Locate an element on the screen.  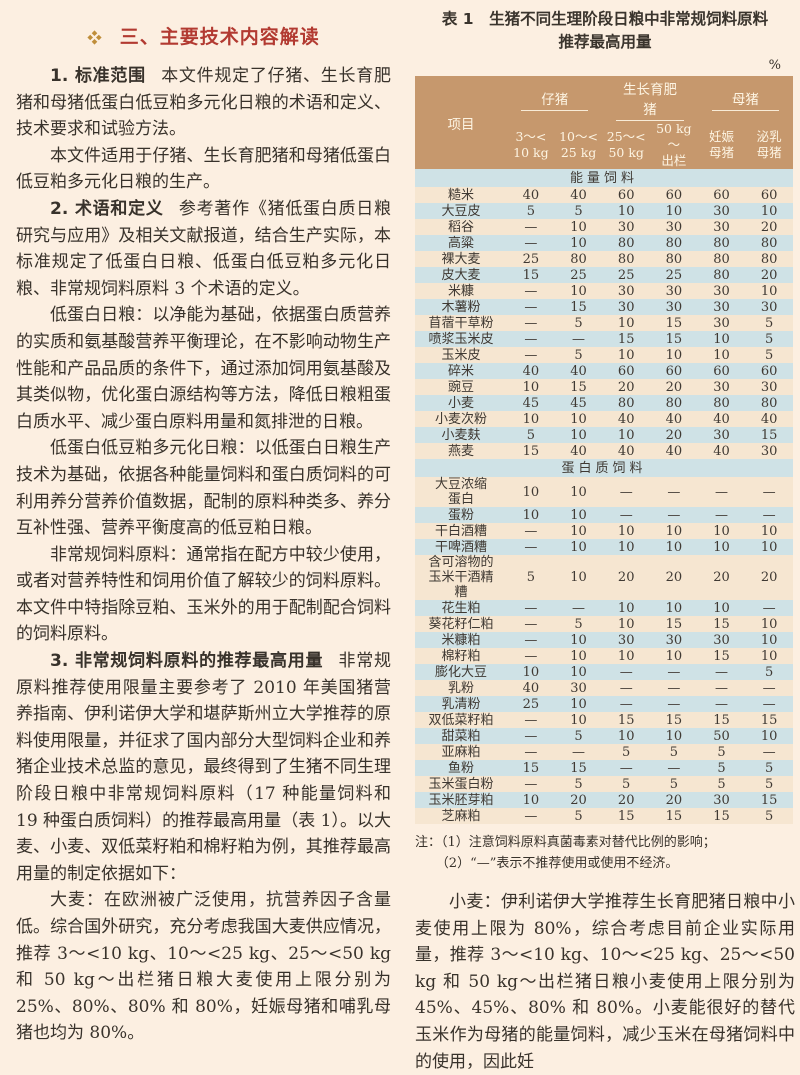
table-row: 葵花籽仁粕 —5 10 15 15 10 is located at coordinates (604, 624).